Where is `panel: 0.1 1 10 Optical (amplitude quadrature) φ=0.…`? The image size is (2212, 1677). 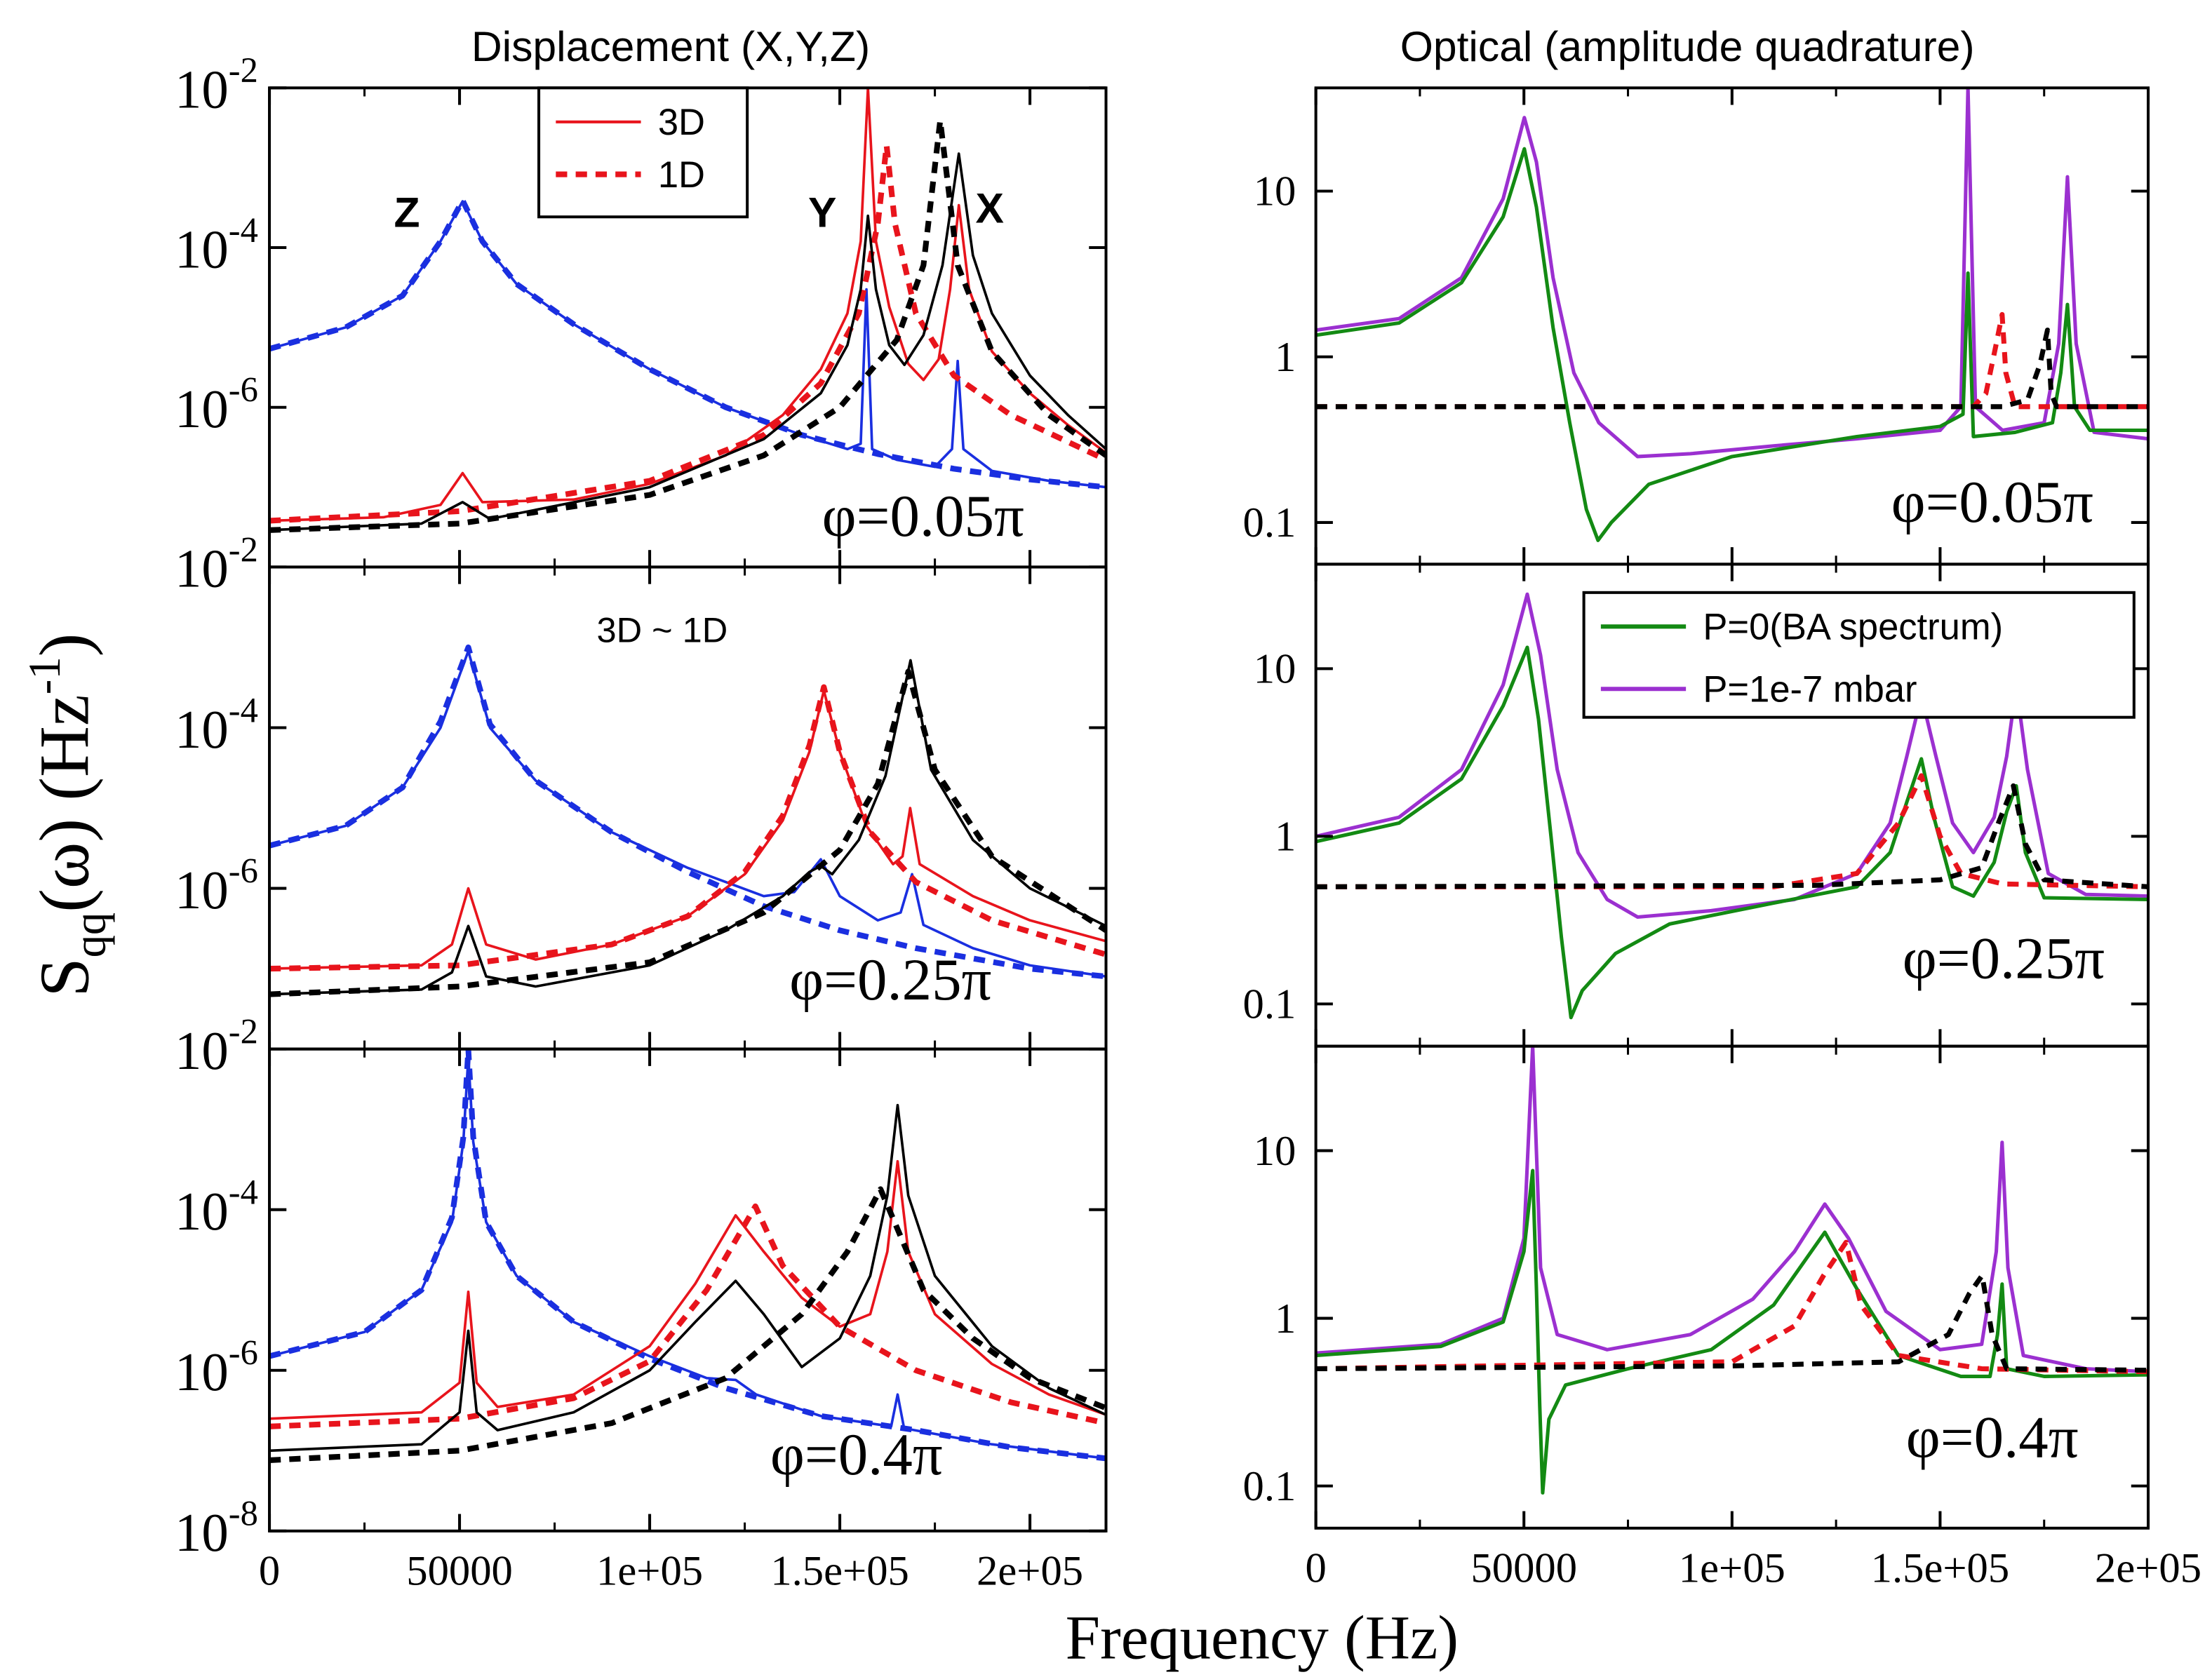 panel: 0.1 1 10 Optical (amplitude quadrature) φ=0.… is located at coordinates (1696, 294).